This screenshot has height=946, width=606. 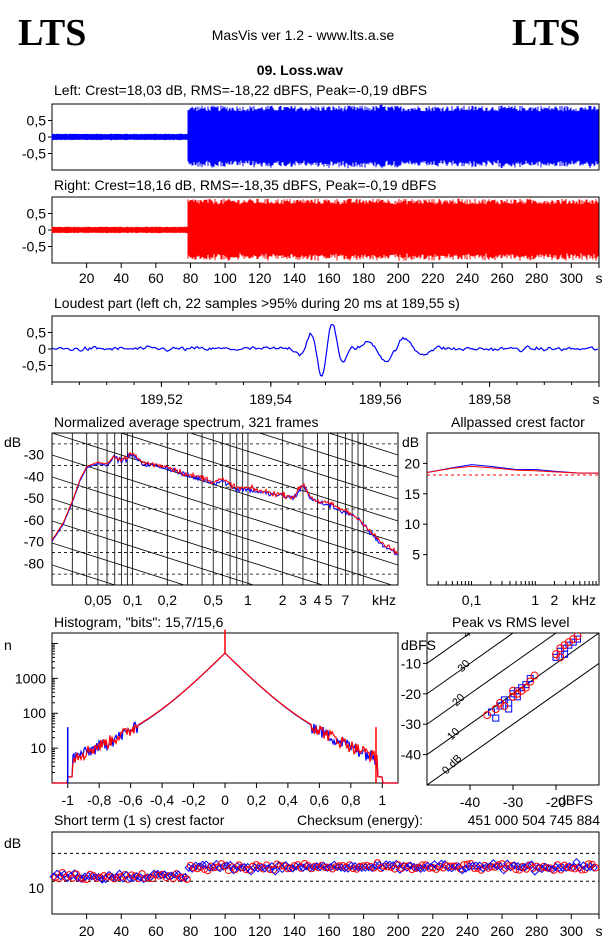 What do you see at coordinates (303, 600) in the screenshot?
I see `spectrum-xtick-label: 3` at bounding box center [303, 600].